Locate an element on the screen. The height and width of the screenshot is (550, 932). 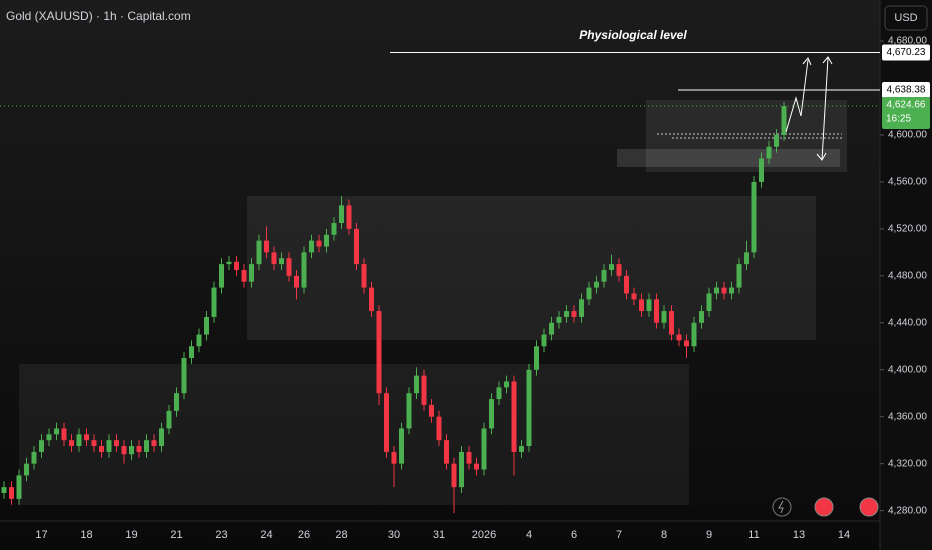
x-tick-label: 14 is located at coordinates (844, 535).